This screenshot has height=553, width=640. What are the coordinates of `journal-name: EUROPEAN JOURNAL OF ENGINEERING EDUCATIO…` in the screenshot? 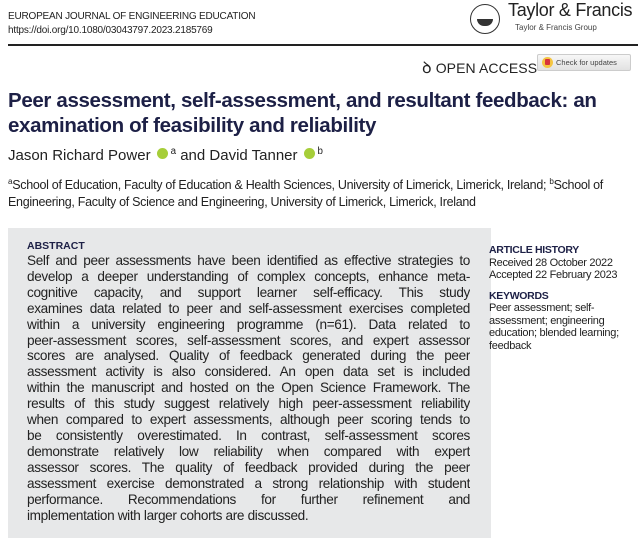 It's located at (132, 16).